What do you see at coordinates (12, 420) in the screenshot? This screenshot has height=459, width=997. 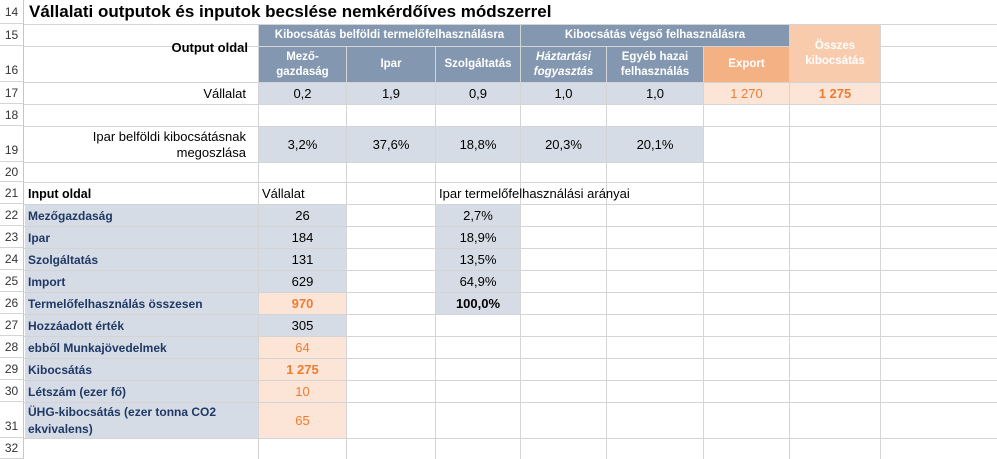 I see `row-header: 31` at bounding box center [12, 420].